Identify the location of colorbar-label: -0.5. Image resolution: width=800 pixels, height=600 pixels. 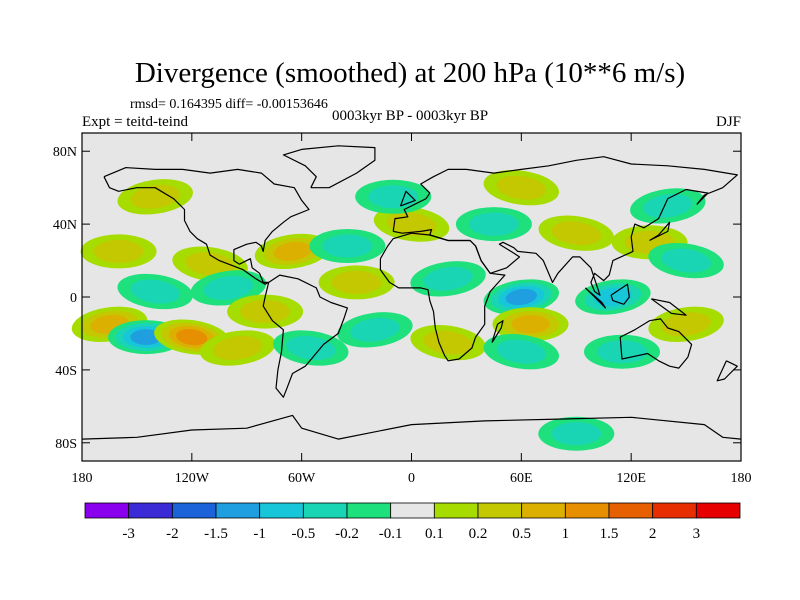
(303, 534).